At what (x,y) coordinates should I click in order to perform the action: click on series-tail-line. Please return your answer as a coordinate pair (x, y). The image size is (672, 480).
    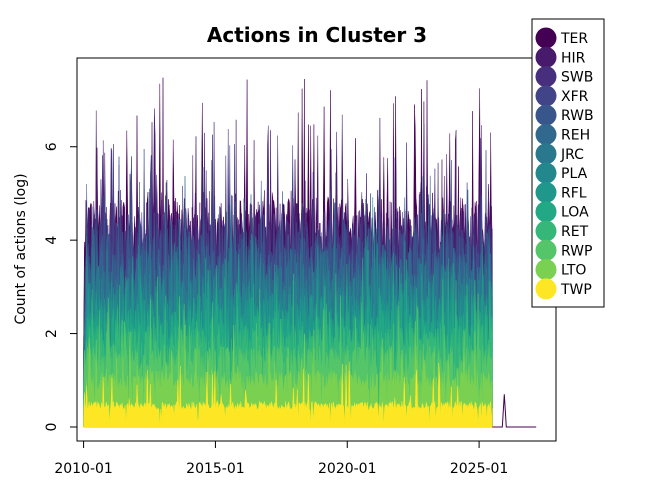
    Looking at the image, I should click on (514, 411).